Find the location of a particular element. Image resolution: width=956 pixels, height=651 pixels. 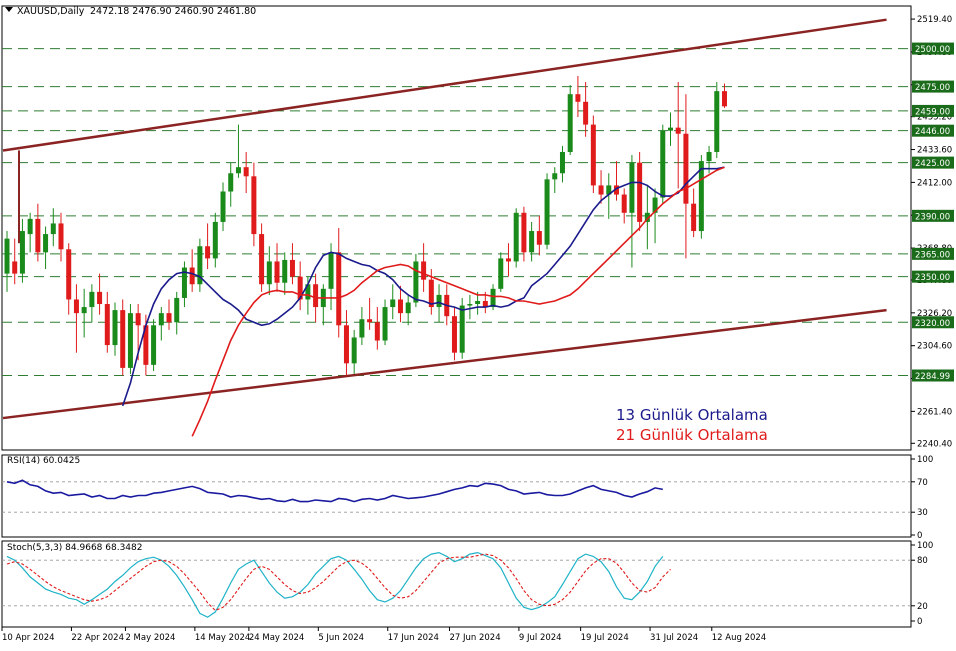

time-tick-label: 10 Apr 2024 is located at coordinates (28, 638).